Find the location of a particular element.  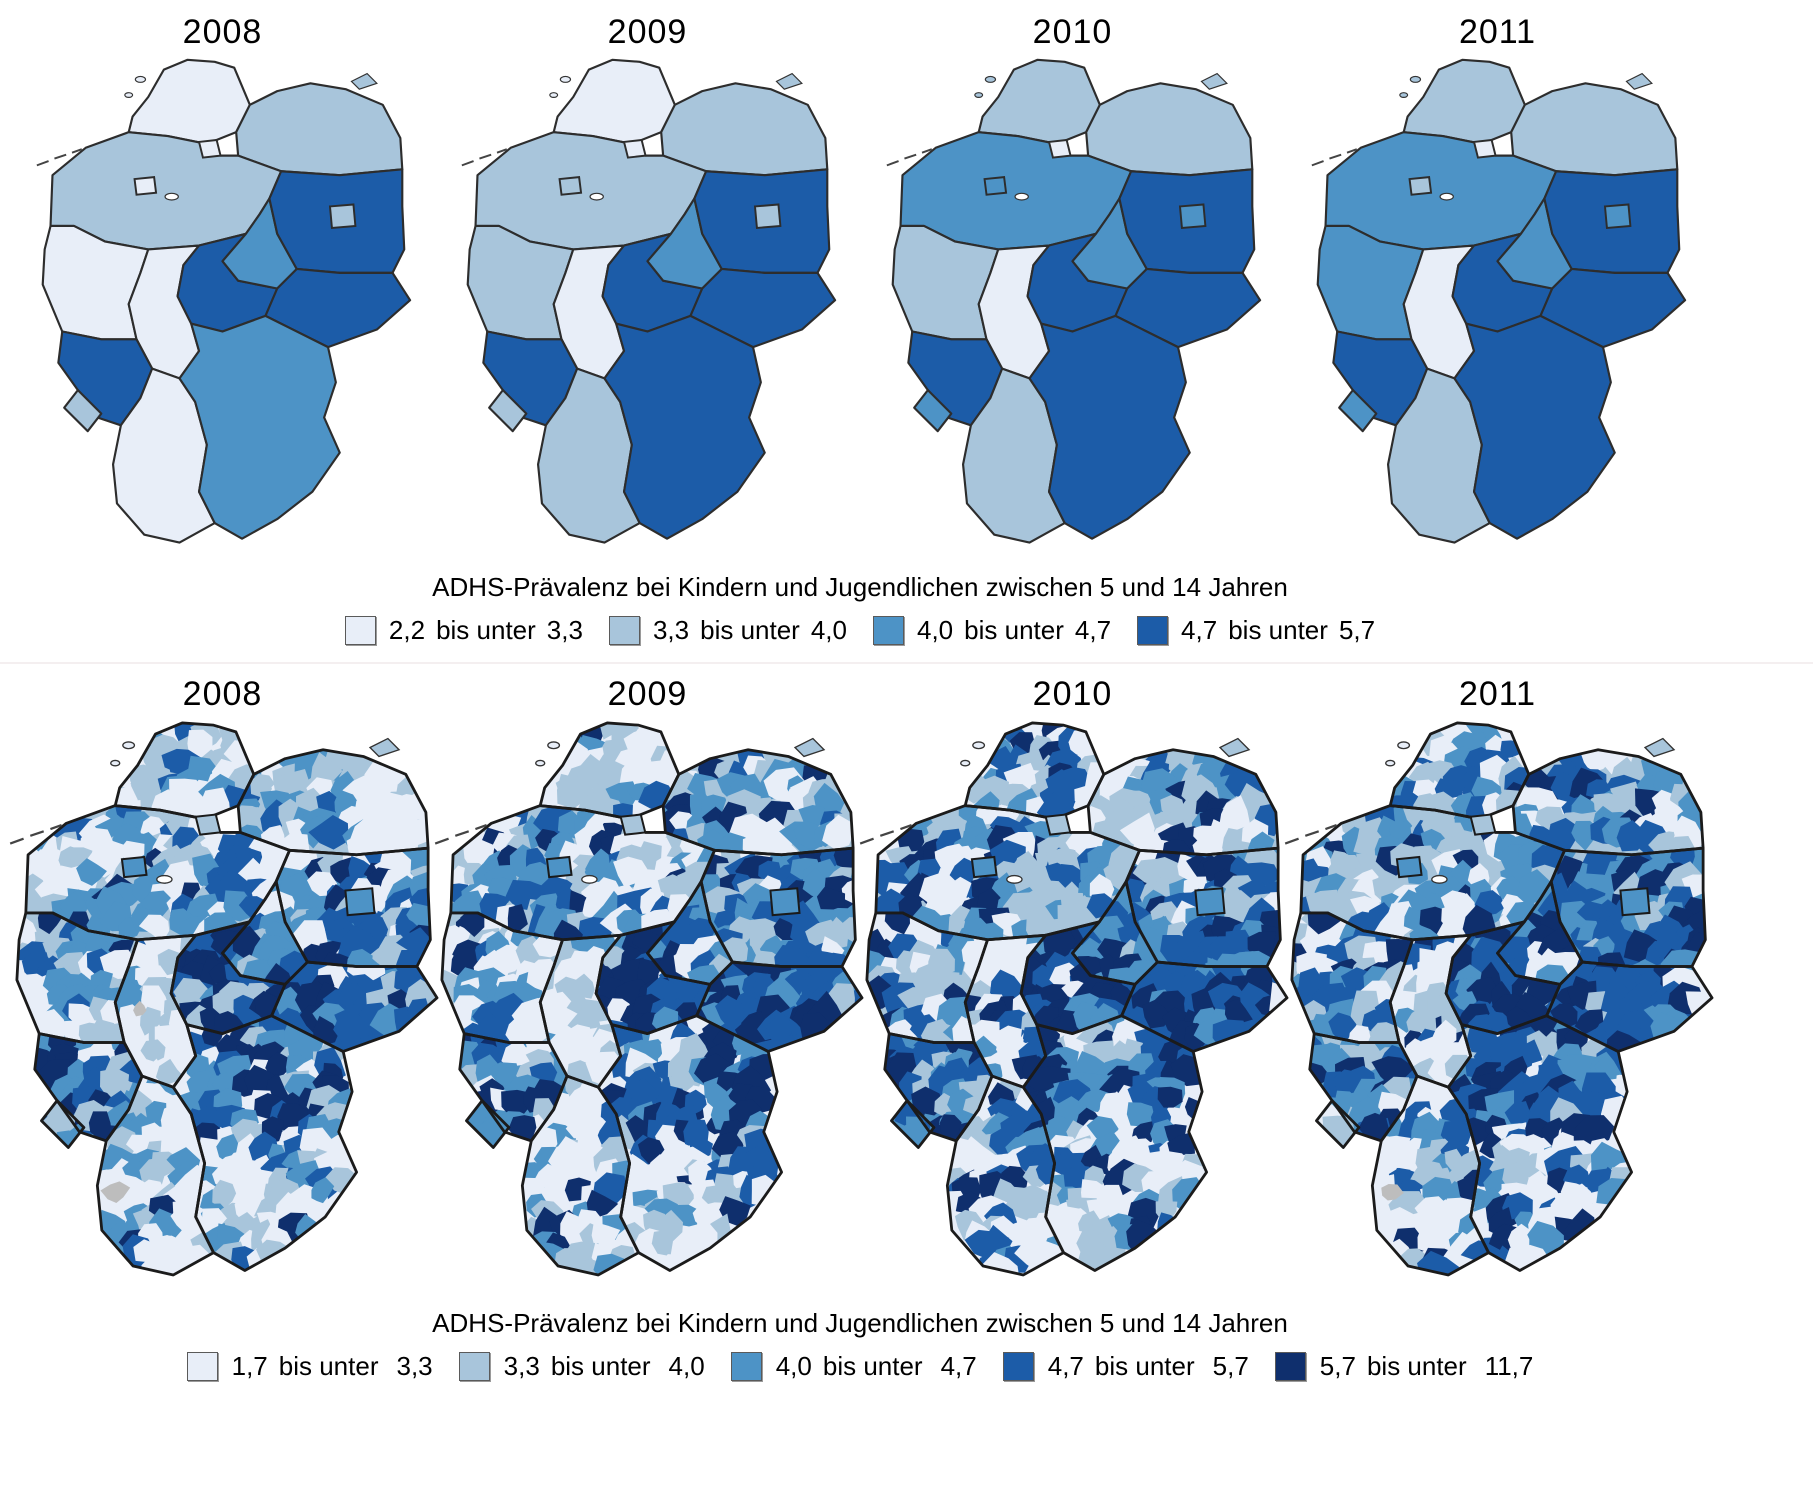

legend-from: 4,0 is located at coordinates (793, 1366).